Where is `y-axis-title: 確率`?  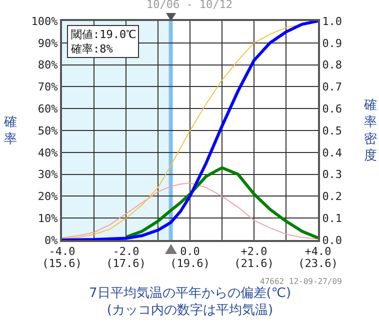 y-axis-title: 確率 is located at coordinates (10, 131).